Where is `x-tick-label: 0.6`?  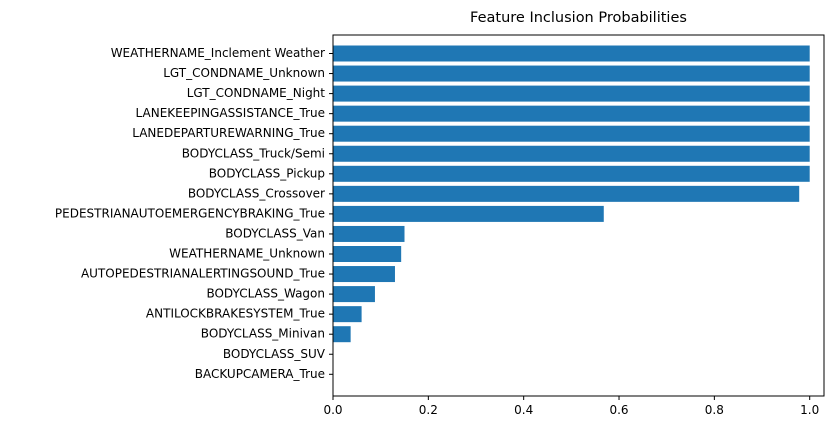
x-tick-label: 0.6 is located at coordinates (618, 410).